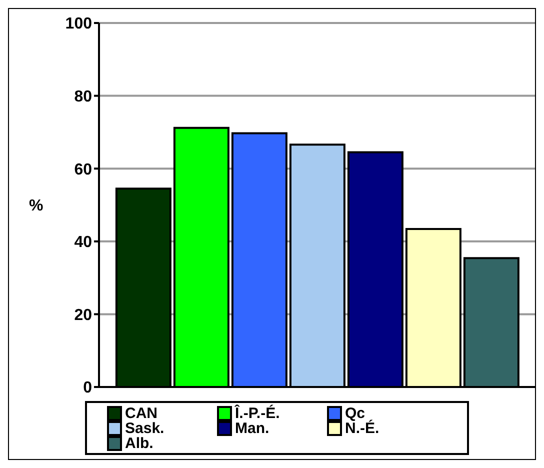 The width and height of the screenshot is (544, 468). What do you see at coordinates (141, 413) in the screenshot?
I see `legend-label: CAN` at bounding box center [141, 413].